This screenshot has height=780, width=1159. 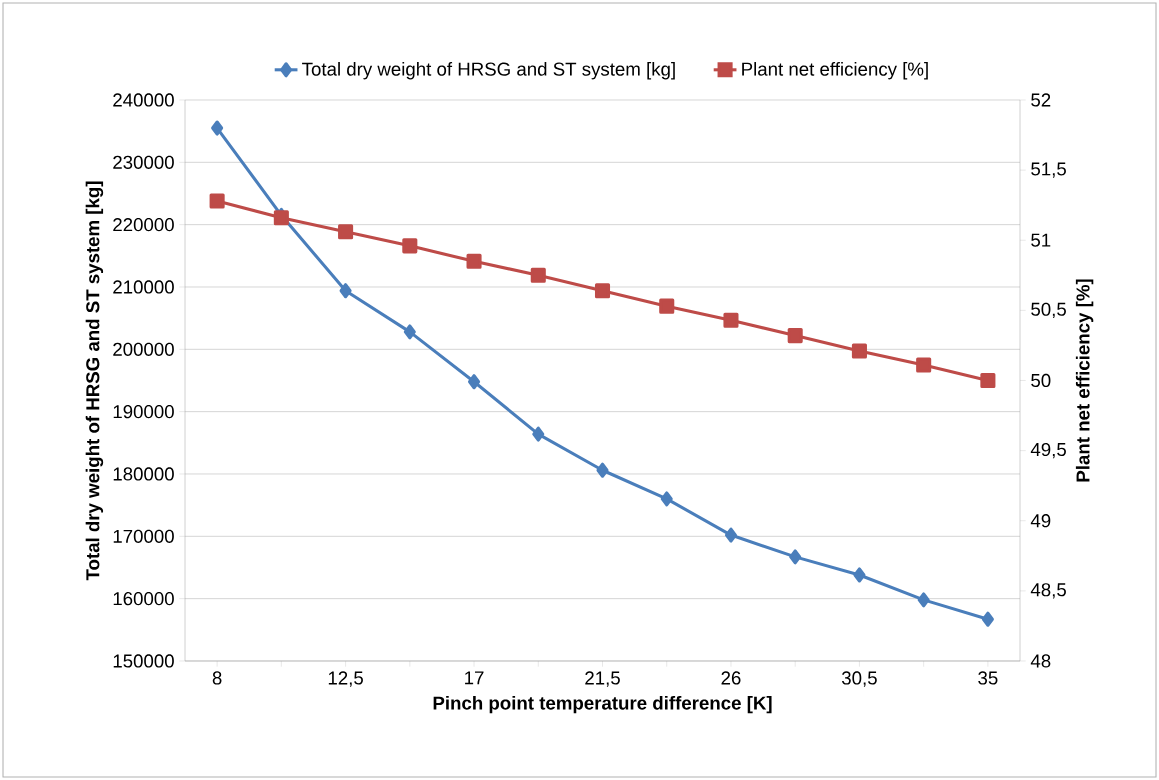 What do you see at coordinates (1041, 100) in the screenshot?
I see `y2-tick-label: 52` at bounding box center [1041, 100].